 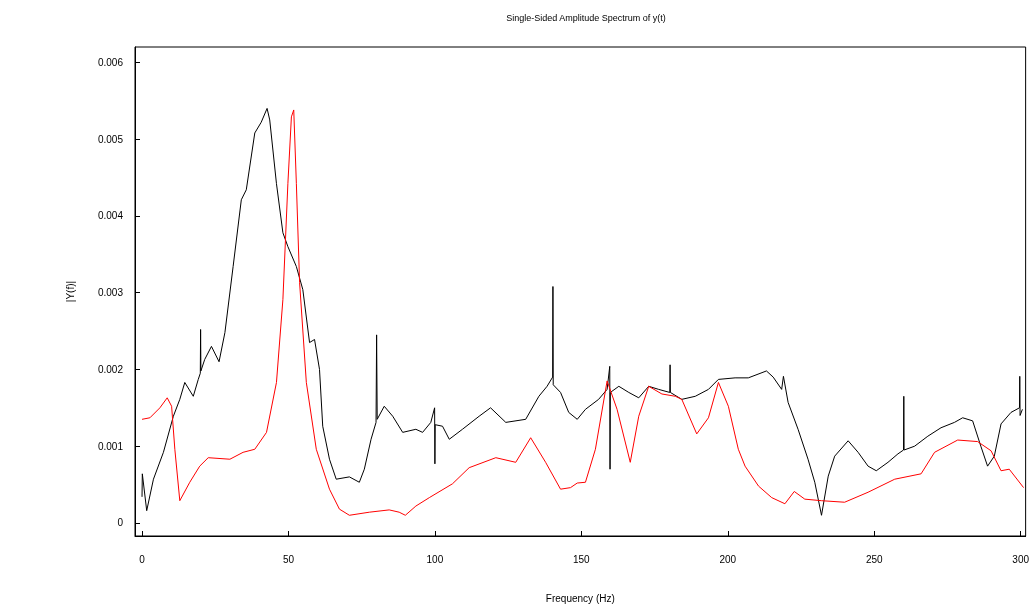 What do you see at coordinates (728, 559) in the screenshot?
I see `x-tick-label: 200` at bounding box center [728, 559].